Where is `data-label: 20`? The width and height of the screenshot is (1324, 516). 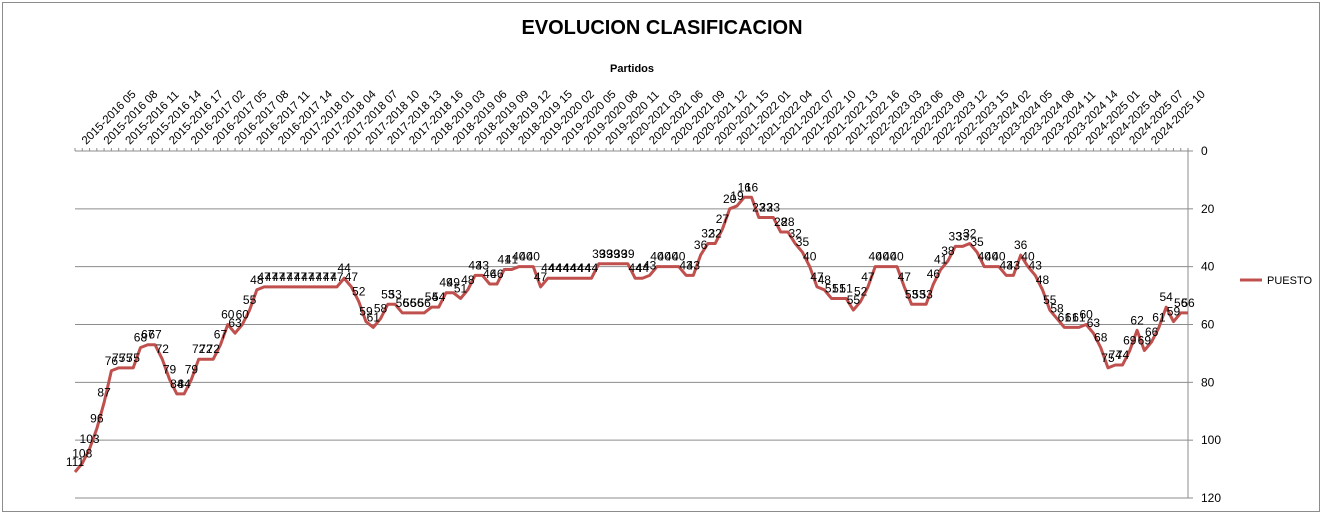
data-label: 20 is located at coordinates (730, 199).